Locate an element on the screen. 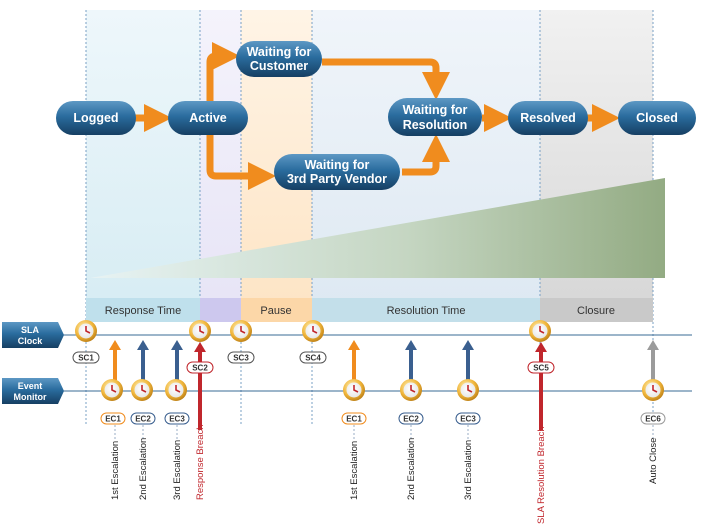 This screenshot has height=532, width=701. sla-clock-label-1: SLA is located at coordinates (30, 330).